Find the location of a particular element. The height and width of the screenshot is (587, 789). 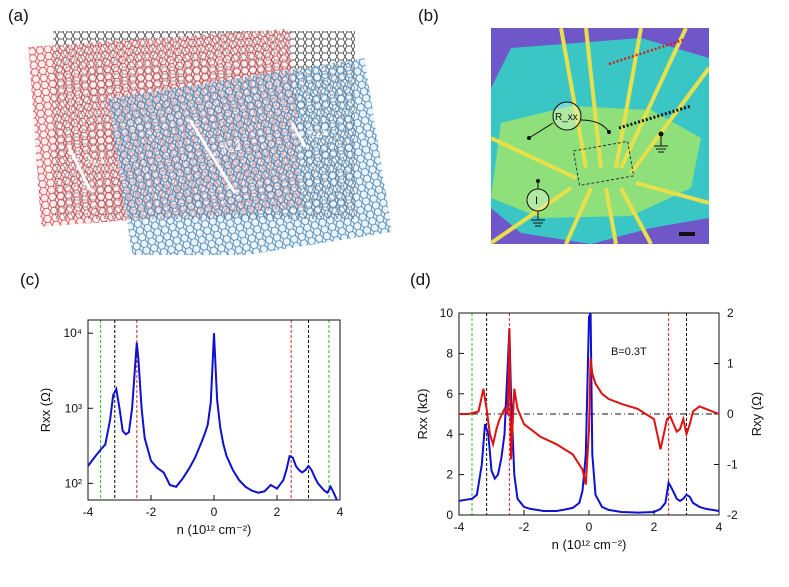

d-ytick-label-3: 6 is located at coordinates (449, 394).